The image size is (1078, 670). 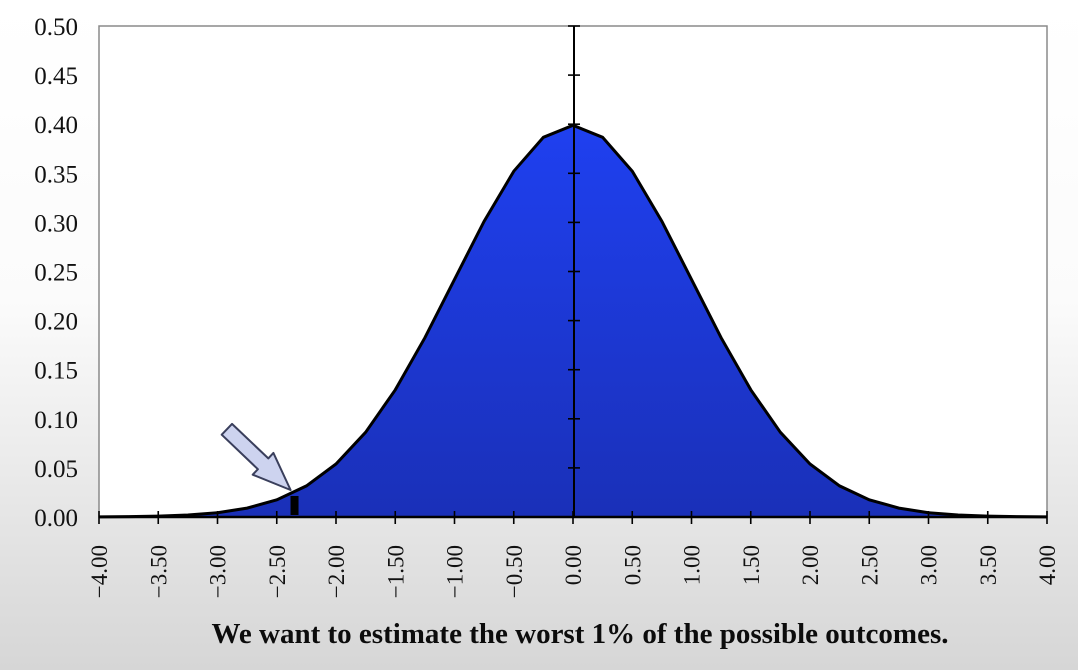 What do you see at coordinates (277, 571) in the screenshot?
I see `x-tick-label: −2.50` at bounding box center [277, 571].